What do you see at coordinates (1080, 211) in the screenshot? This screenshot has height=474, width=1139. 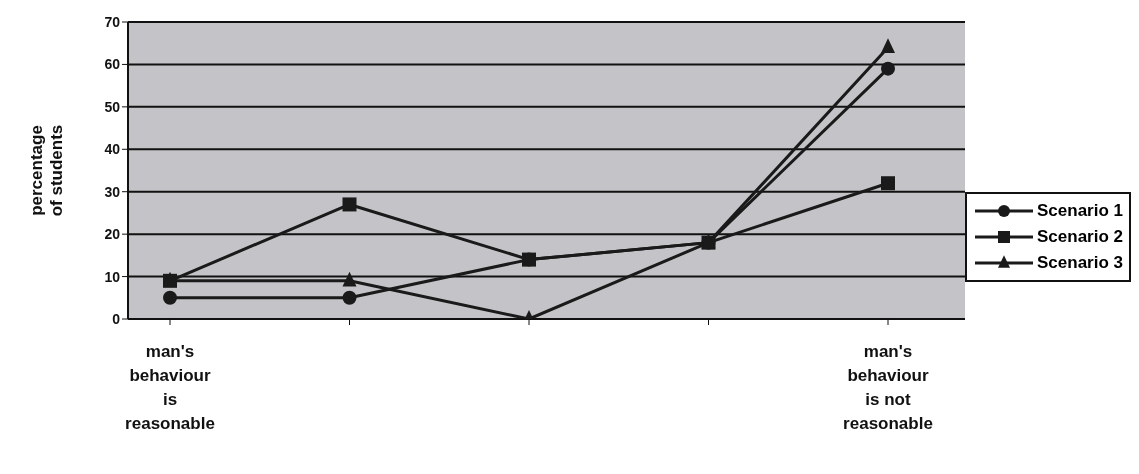 I see `legend-label: Scenario 1` at bounding box center [1080, 211].